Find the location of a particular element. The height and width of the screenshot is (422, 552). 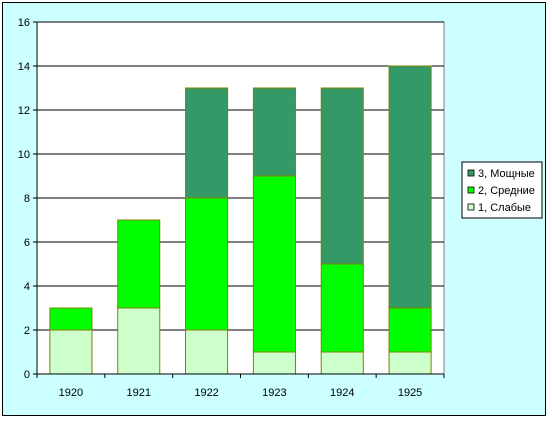

y-tick-label: 4 is located at coordinates (27, 287).